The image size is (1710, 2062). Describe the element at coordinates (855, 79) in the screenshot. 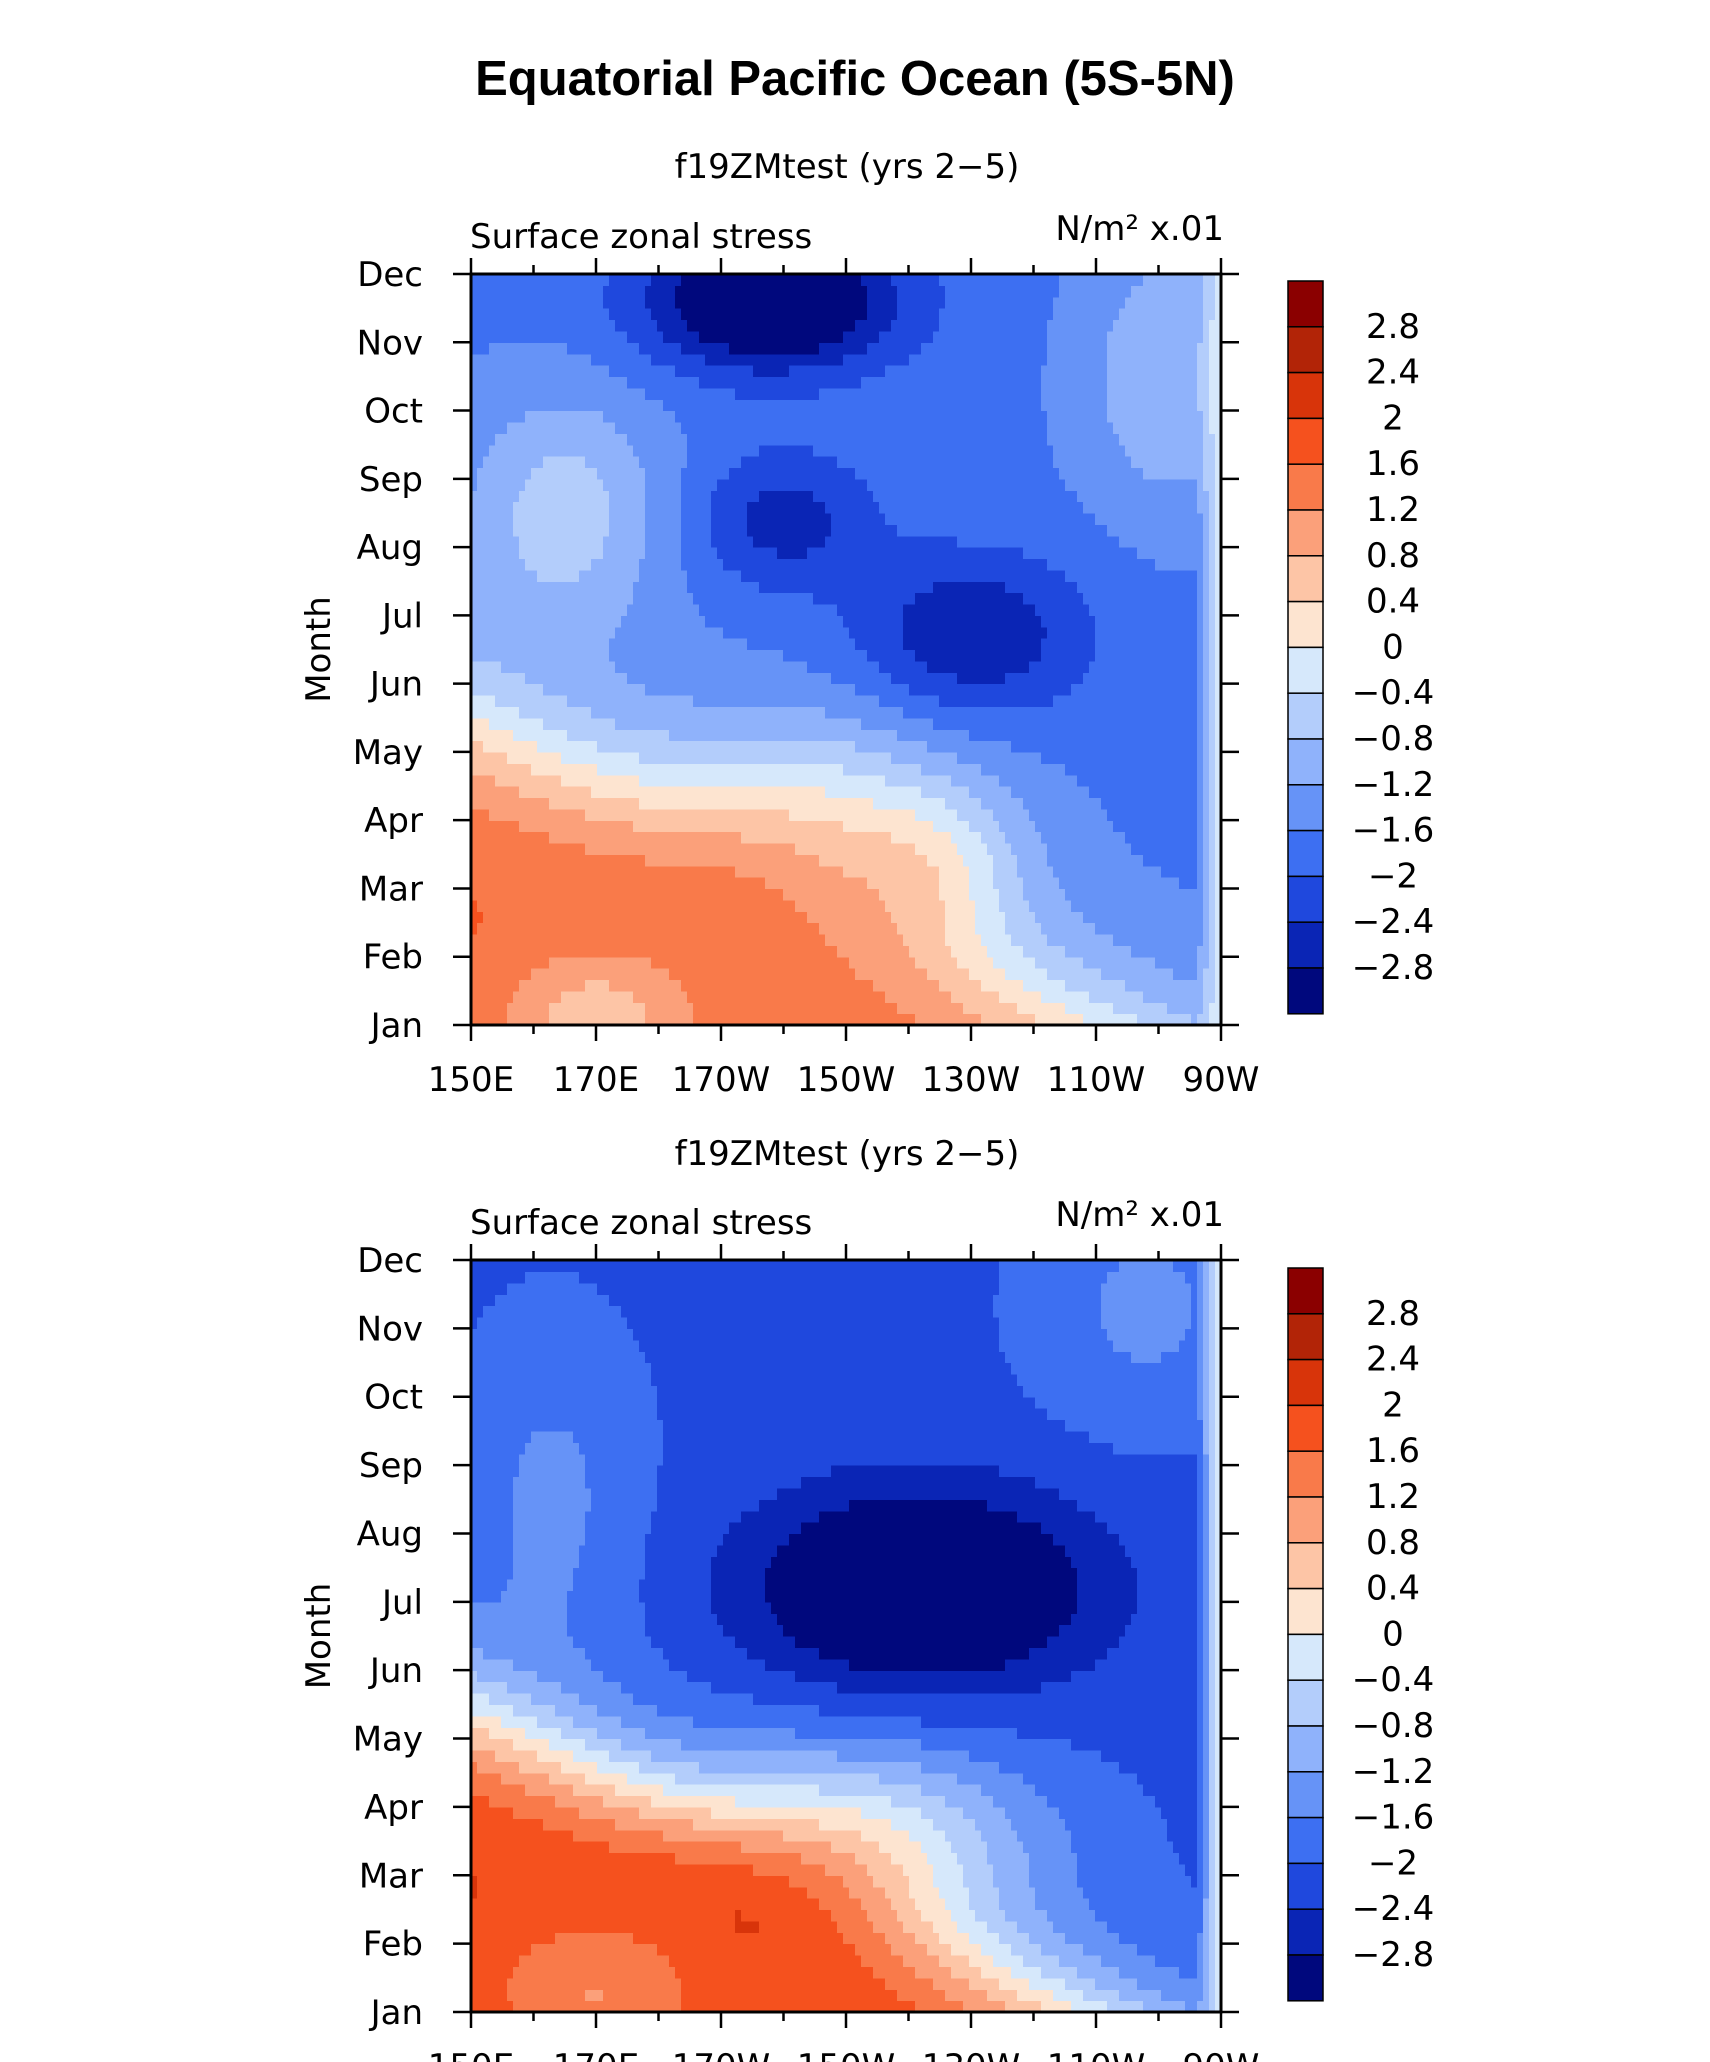

I see `figure-title: Equatorial Pacific Ocean (5S-5N)` at that location.